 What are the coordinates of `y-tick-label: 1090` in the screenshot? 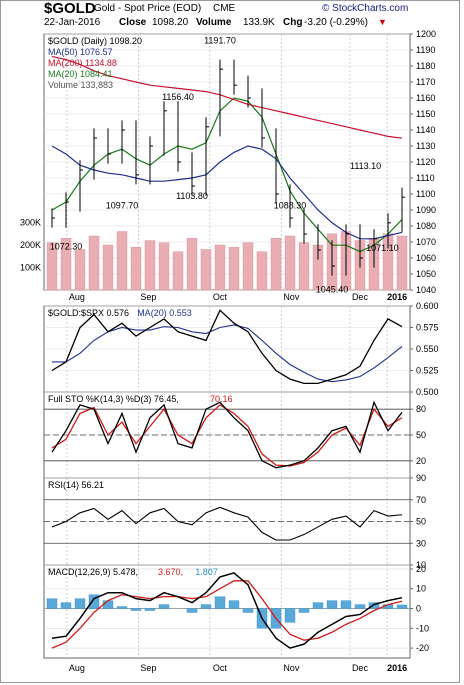 It's located at (426, 210).